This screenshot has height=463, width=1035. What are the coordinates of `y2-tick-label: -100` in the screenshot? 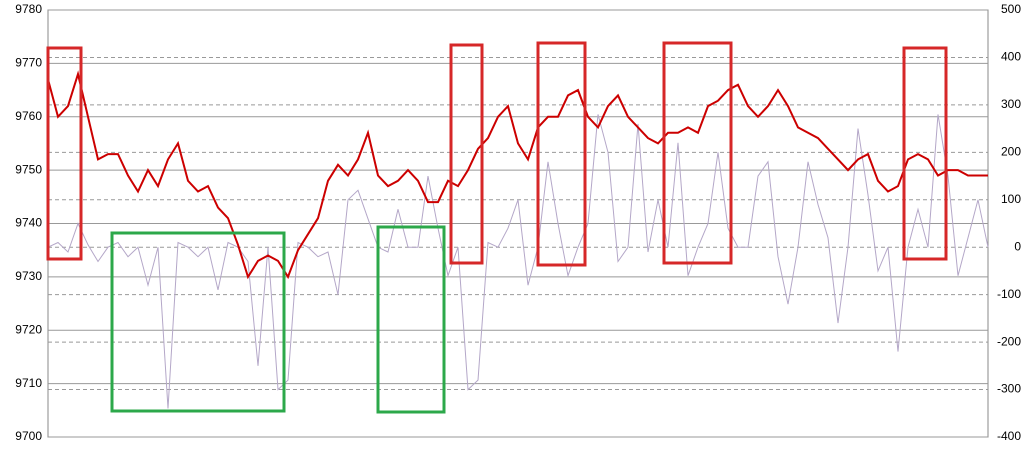 It's located at (1009, 294).